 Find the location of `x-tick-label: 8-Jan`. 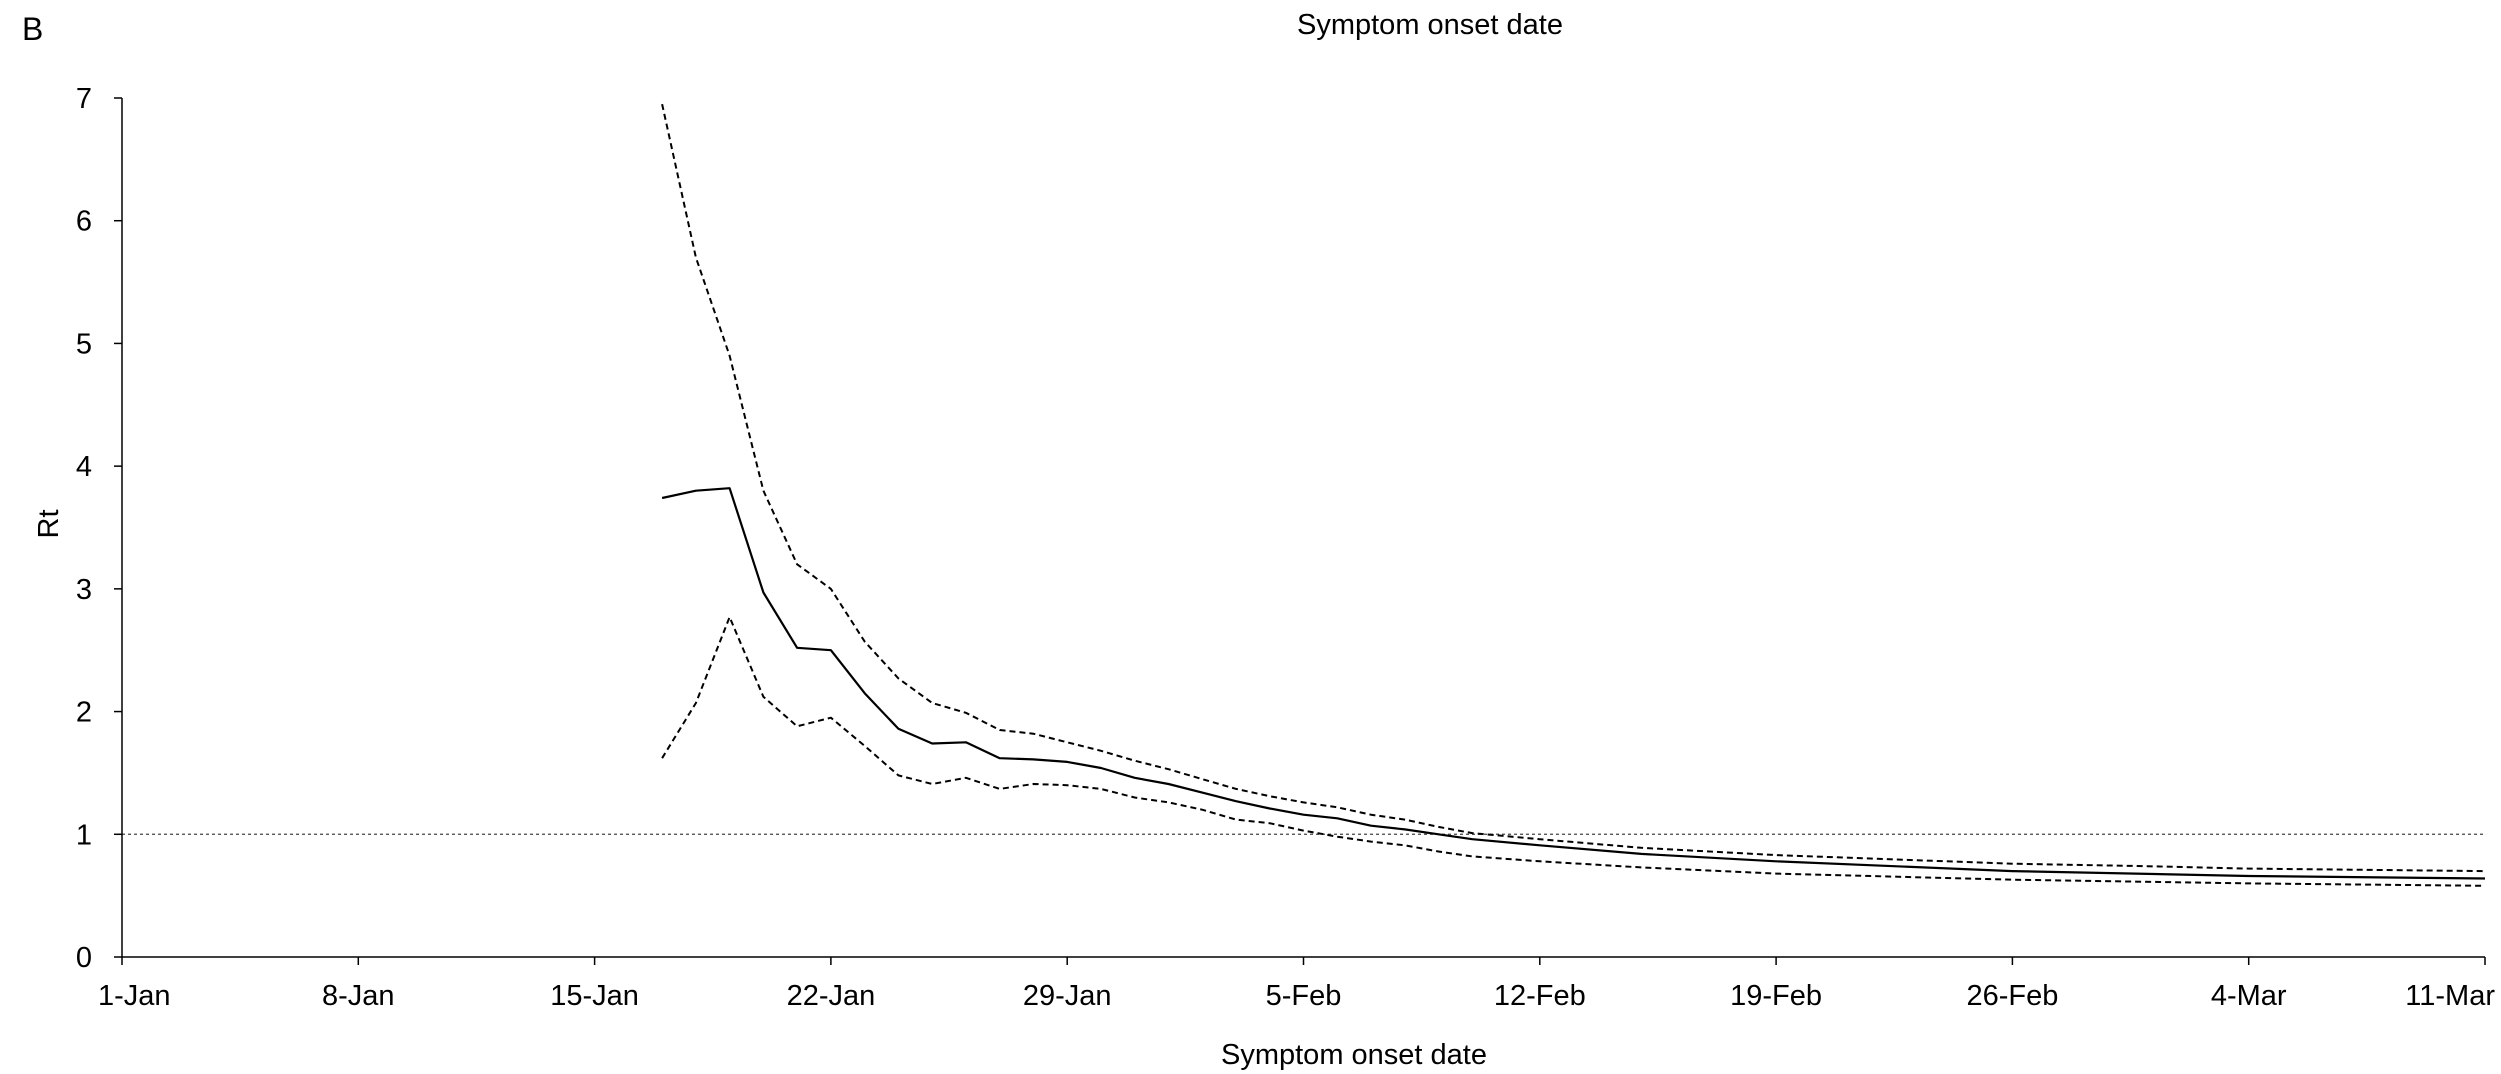

x-tick-label: 8-Jan is located at coordinates (358, 996).